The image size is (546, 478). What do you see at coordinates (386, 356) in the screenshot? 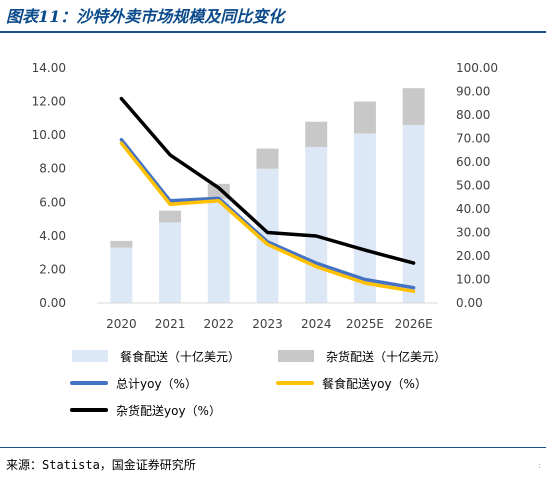
I see `legend-grocery-delivery-label: 杂货配送（十亿美元）` at bounding box center [386, 356].